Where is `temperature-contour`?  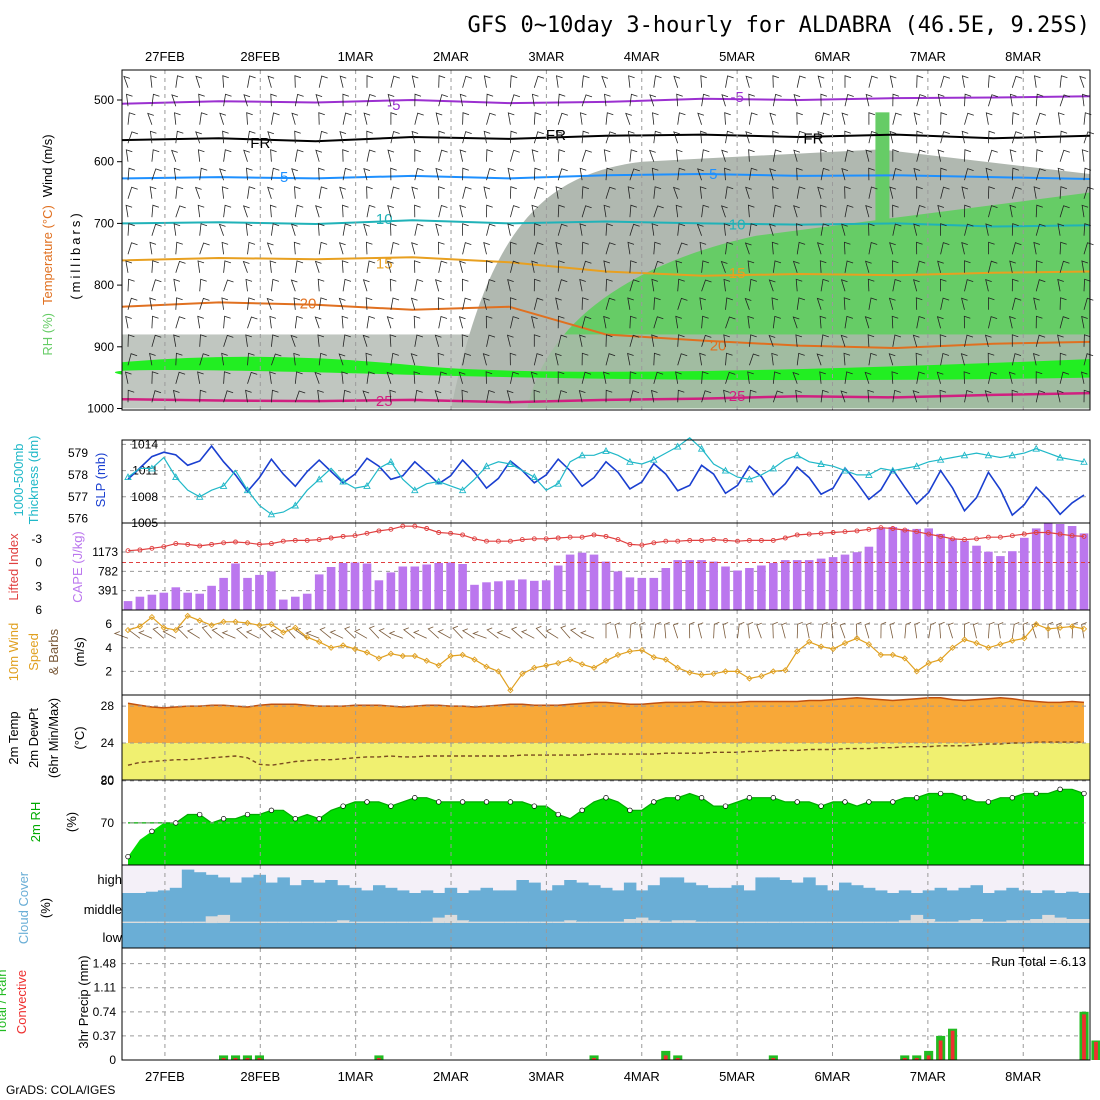 temperature-contour is located at coordinates (606, 176).